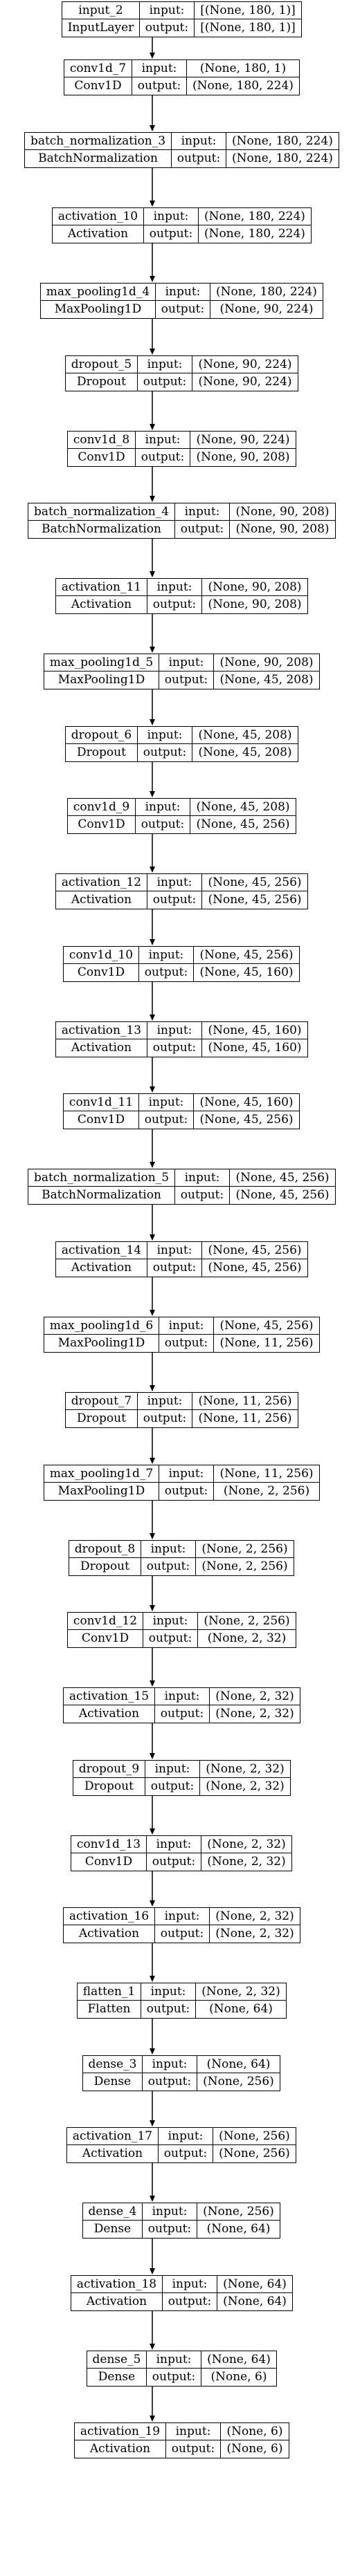 The image size is (360, 2576). Describe the element at coordinates (101, 28) in the screenshot. I see `layer-type: InputLayer` at that location.